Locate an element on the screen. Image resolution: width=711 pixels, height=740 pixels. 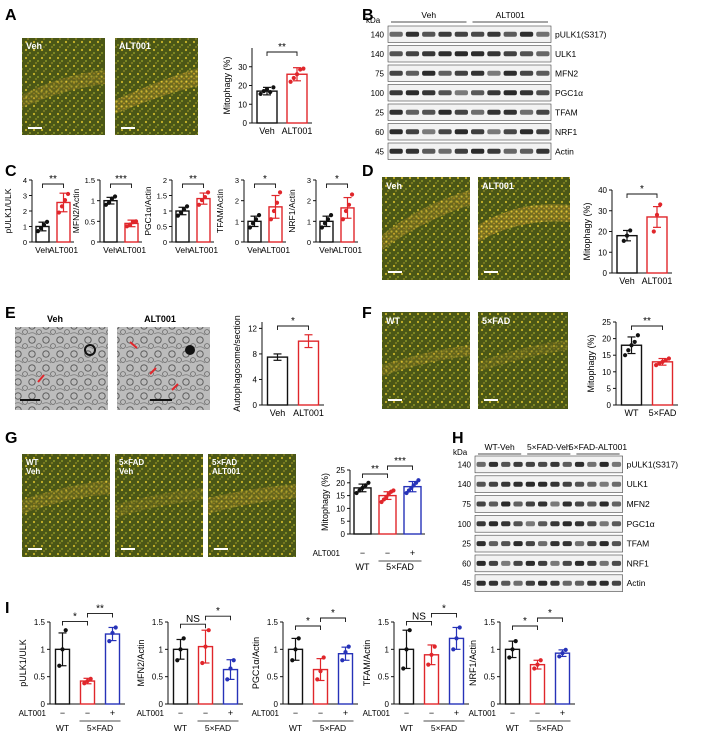
panel-label: B is located at coordinates (368, 15).